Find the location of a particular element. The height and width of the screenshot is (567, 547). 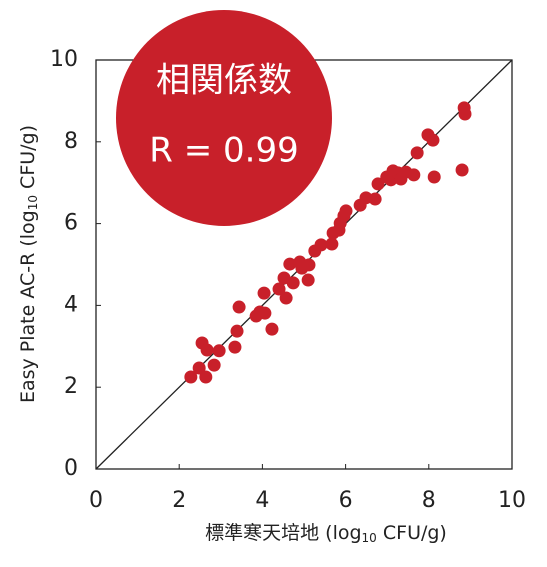

x-axis-label: 標準寒天培地 (log10 CFU/g) is located at coordinates (326, 533).